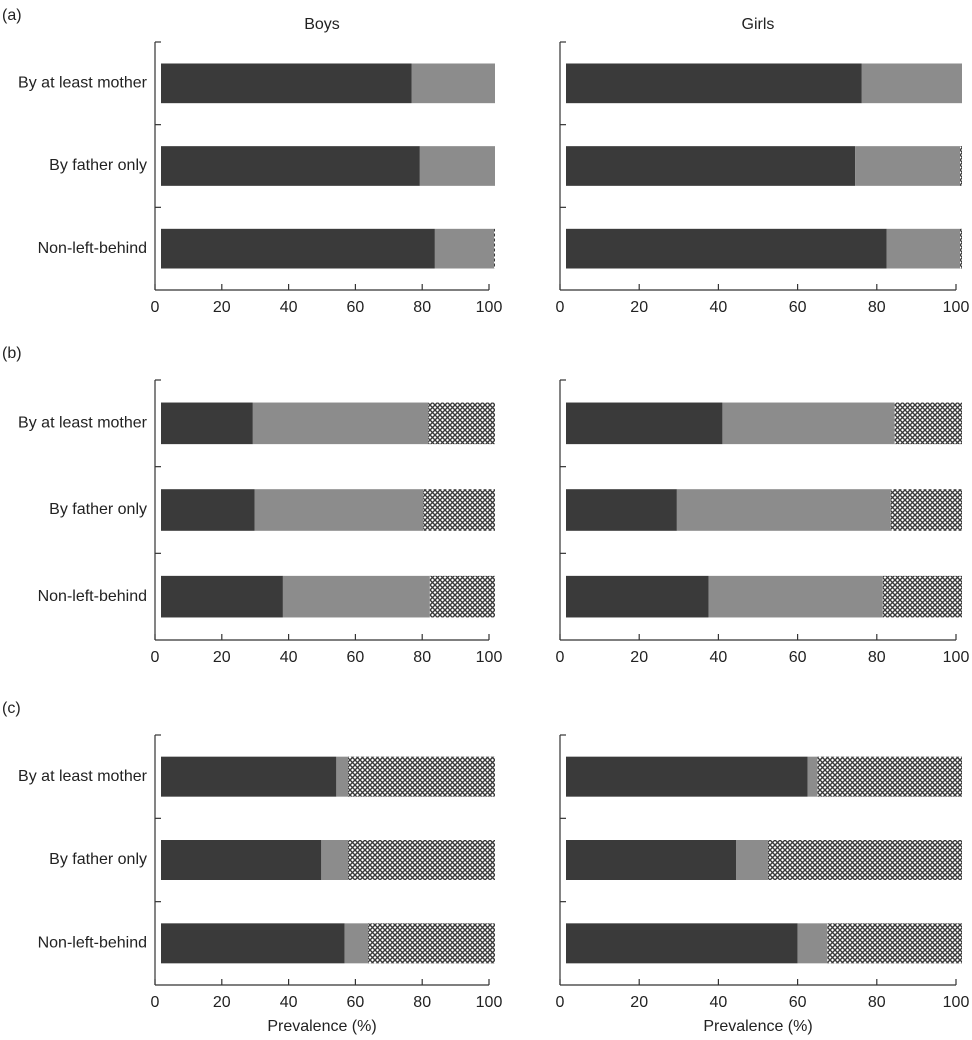 This screenshot has height=1040, width=972. I want to click on panel-label: (c), so click(11, 708).